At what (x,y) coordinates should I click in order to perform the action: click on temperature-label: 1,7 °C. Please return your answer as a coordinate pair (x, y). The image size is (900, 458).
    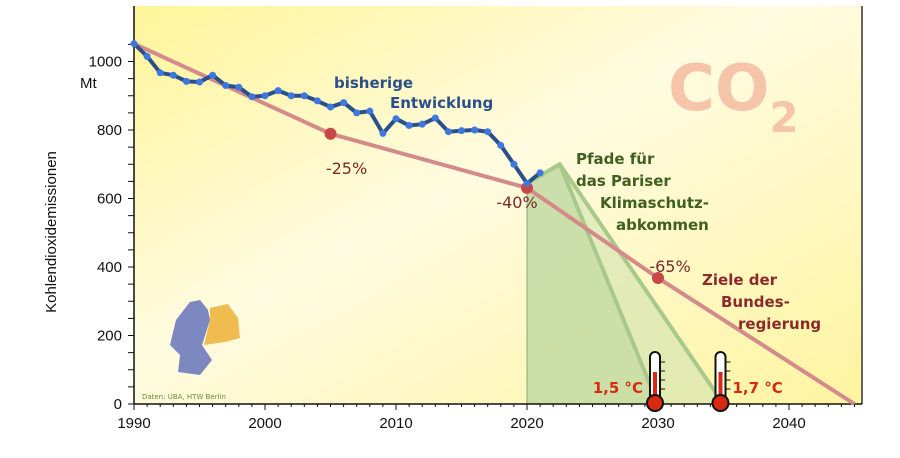
    Looking at the image, I should click on (758, 388).